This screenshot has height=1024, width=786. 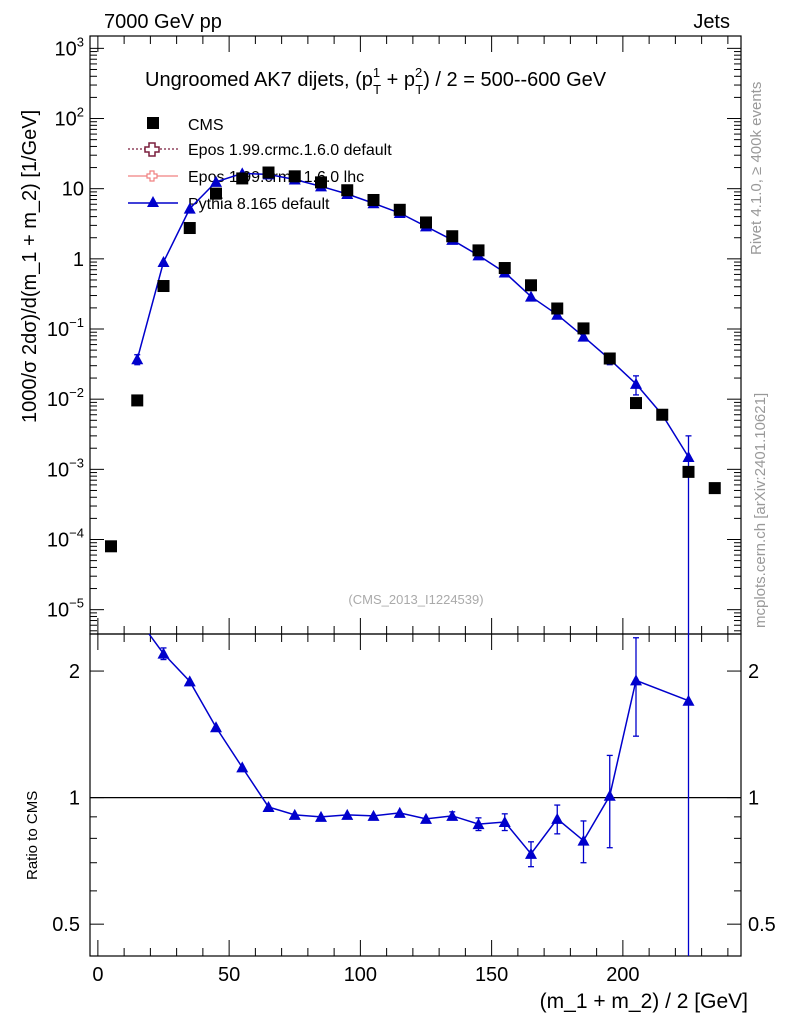 I want to click on ratio-tick-label: 2, so click(x=74, y=672).